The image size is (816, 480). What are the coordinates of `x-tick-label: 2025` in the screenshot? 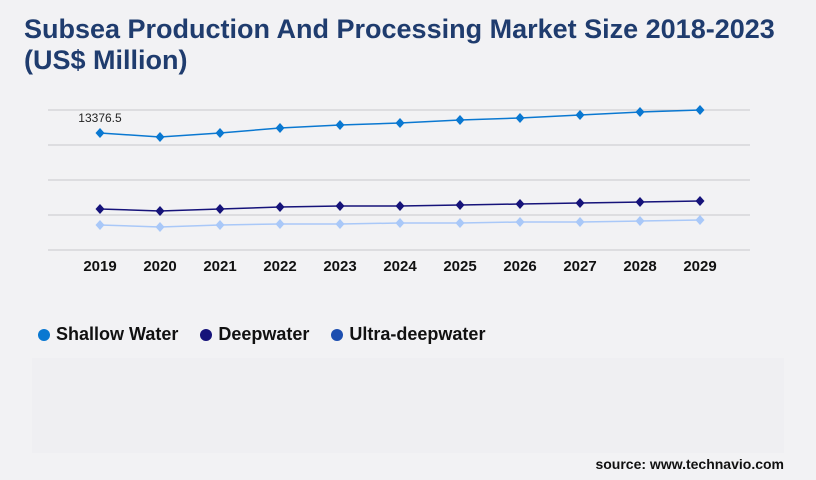 It's located at (459, 266).